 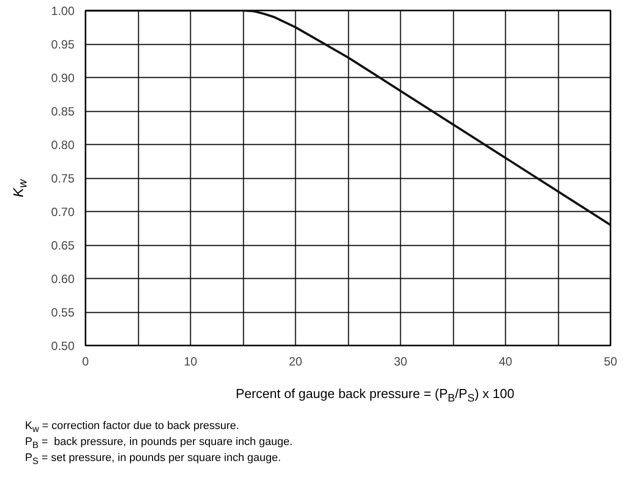 I want to click on text: K$_{w}$ = correction factor due to back pressure., so click(x=132, y=427).